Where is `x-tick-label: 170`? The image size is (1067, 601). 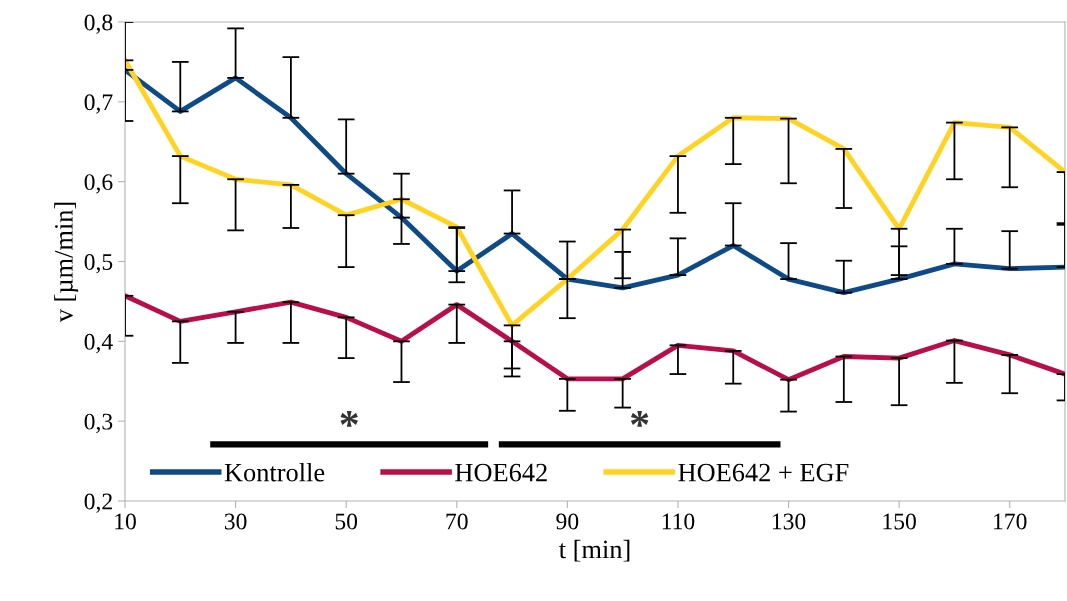
x-tick-label: 170 is located at coordinates (1010, 521).